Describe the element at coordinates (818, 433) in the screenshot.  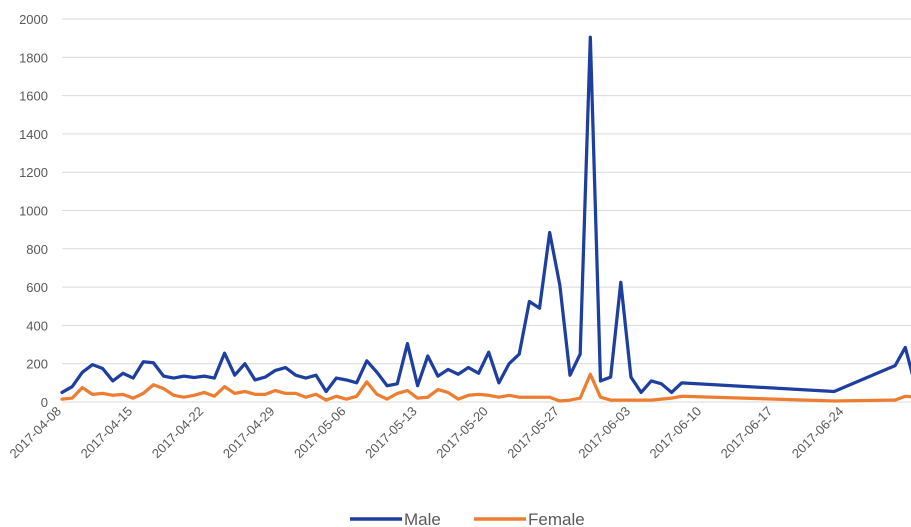
I see `x-tick-label: 2017-06-24` at that location.